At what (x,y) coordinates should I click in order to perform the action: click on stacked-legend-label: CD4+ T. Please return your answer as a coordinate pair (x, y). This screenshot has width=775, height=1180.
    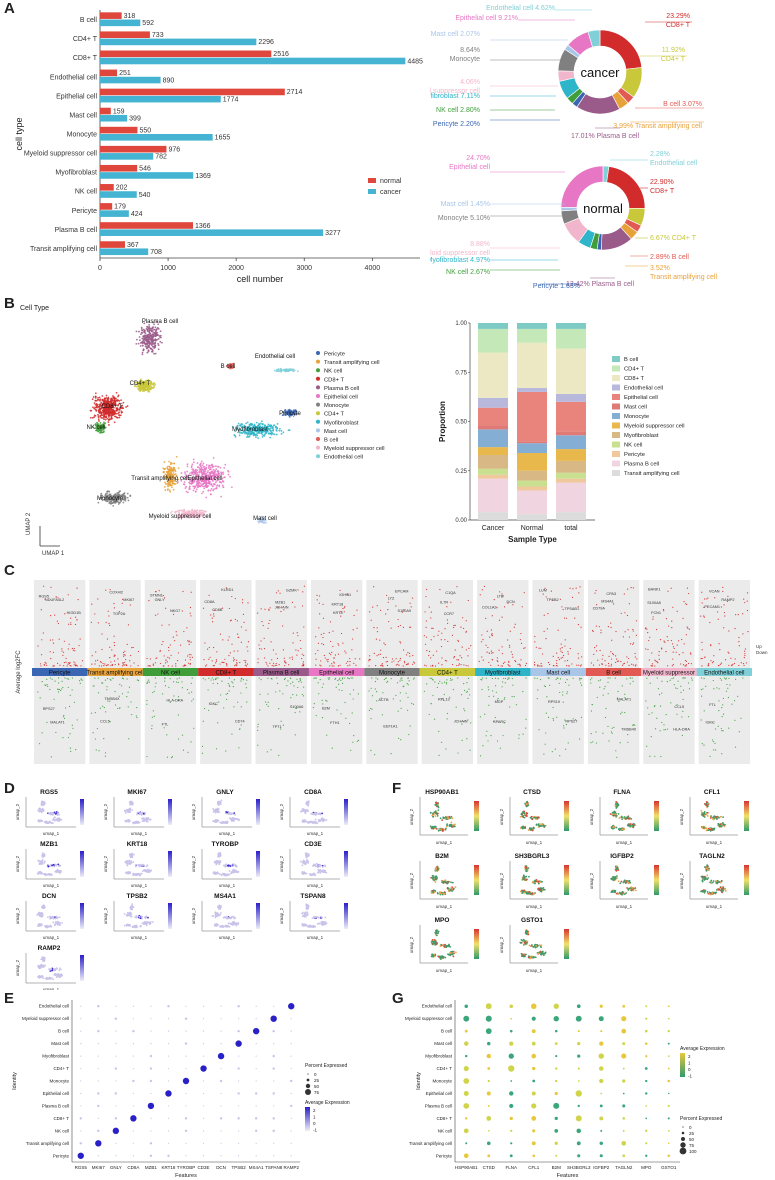
    Looking at the image, I should click on (634, 370).